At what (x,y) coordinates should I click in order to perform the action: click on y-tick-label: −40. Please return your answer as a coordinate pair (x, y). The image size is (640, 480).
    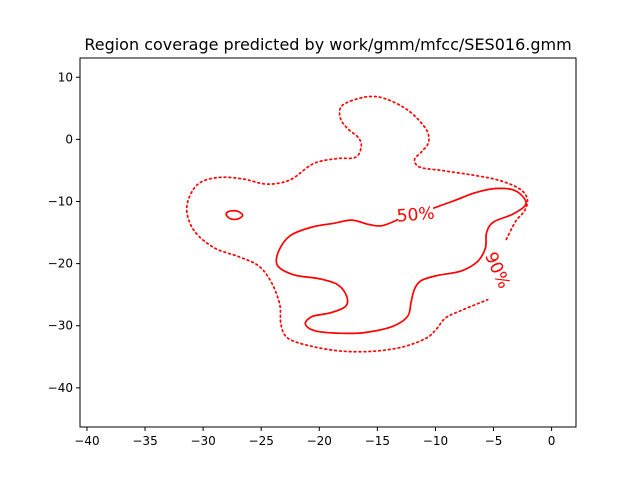
    Looking at the image, I should click on (60, 388).